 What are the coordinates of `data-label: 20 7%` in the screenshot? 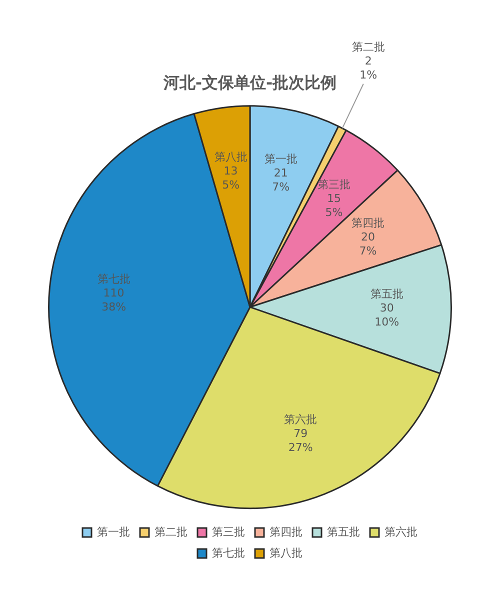 It's located at (368, 244).